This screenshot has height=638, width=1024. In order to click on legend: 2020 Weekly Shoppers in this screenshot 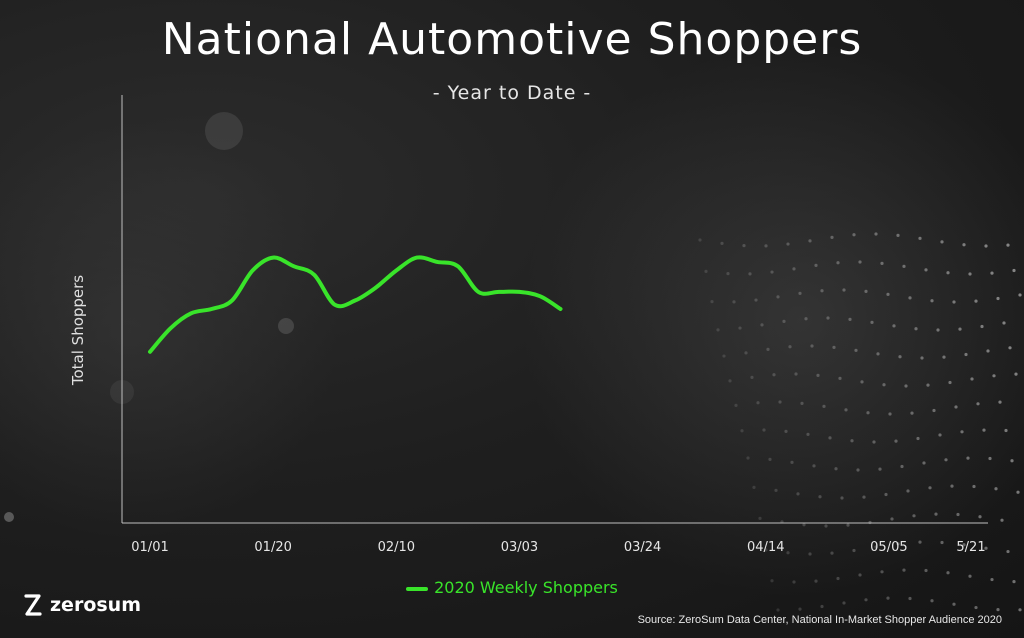, I will do `click(512, 587)`.